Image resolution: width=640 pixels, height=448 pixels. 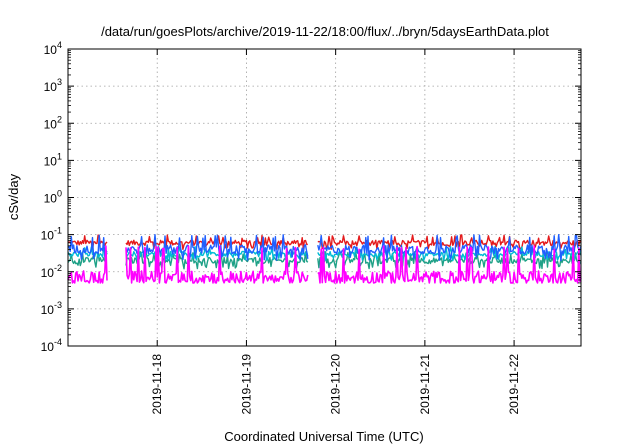 I want to click on series-line, so click(x=324, y=264).